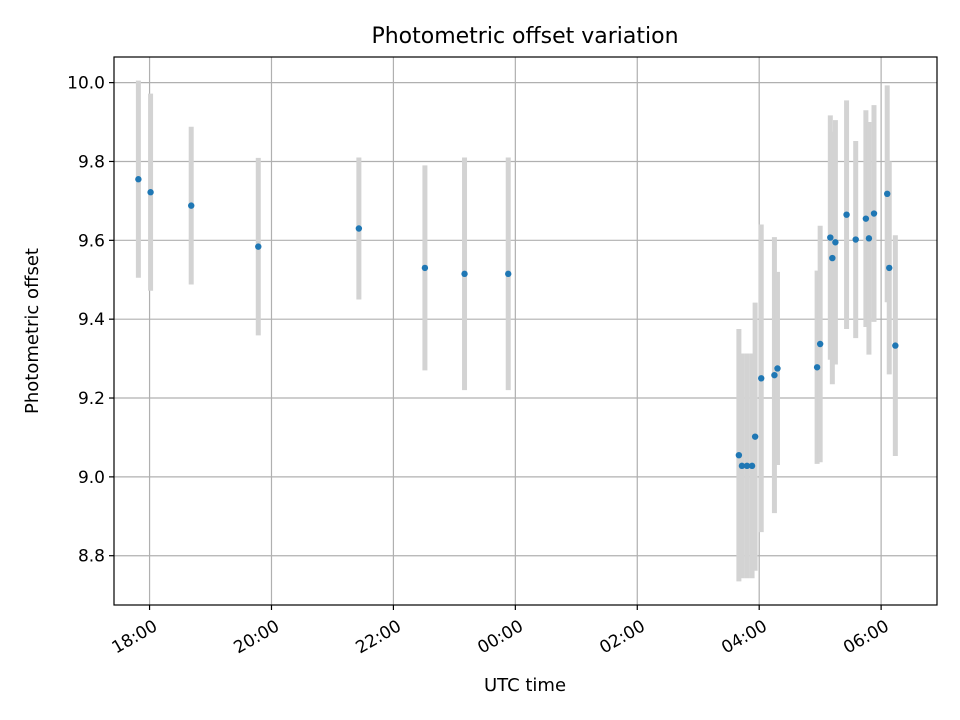 This screenshot has height=720, width=960. I want to click on y-tick-label: 9.4, so click(91, 320).